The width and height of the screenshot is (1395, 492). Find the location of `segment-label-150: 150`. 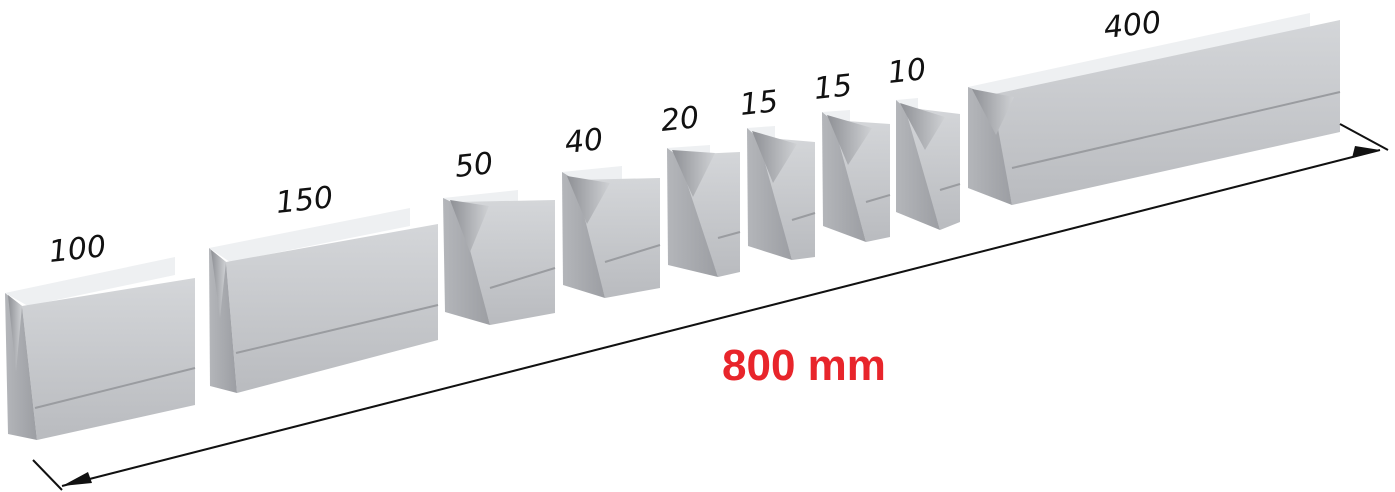

segment-label-150: 150 is located at coordinates (304, 200).